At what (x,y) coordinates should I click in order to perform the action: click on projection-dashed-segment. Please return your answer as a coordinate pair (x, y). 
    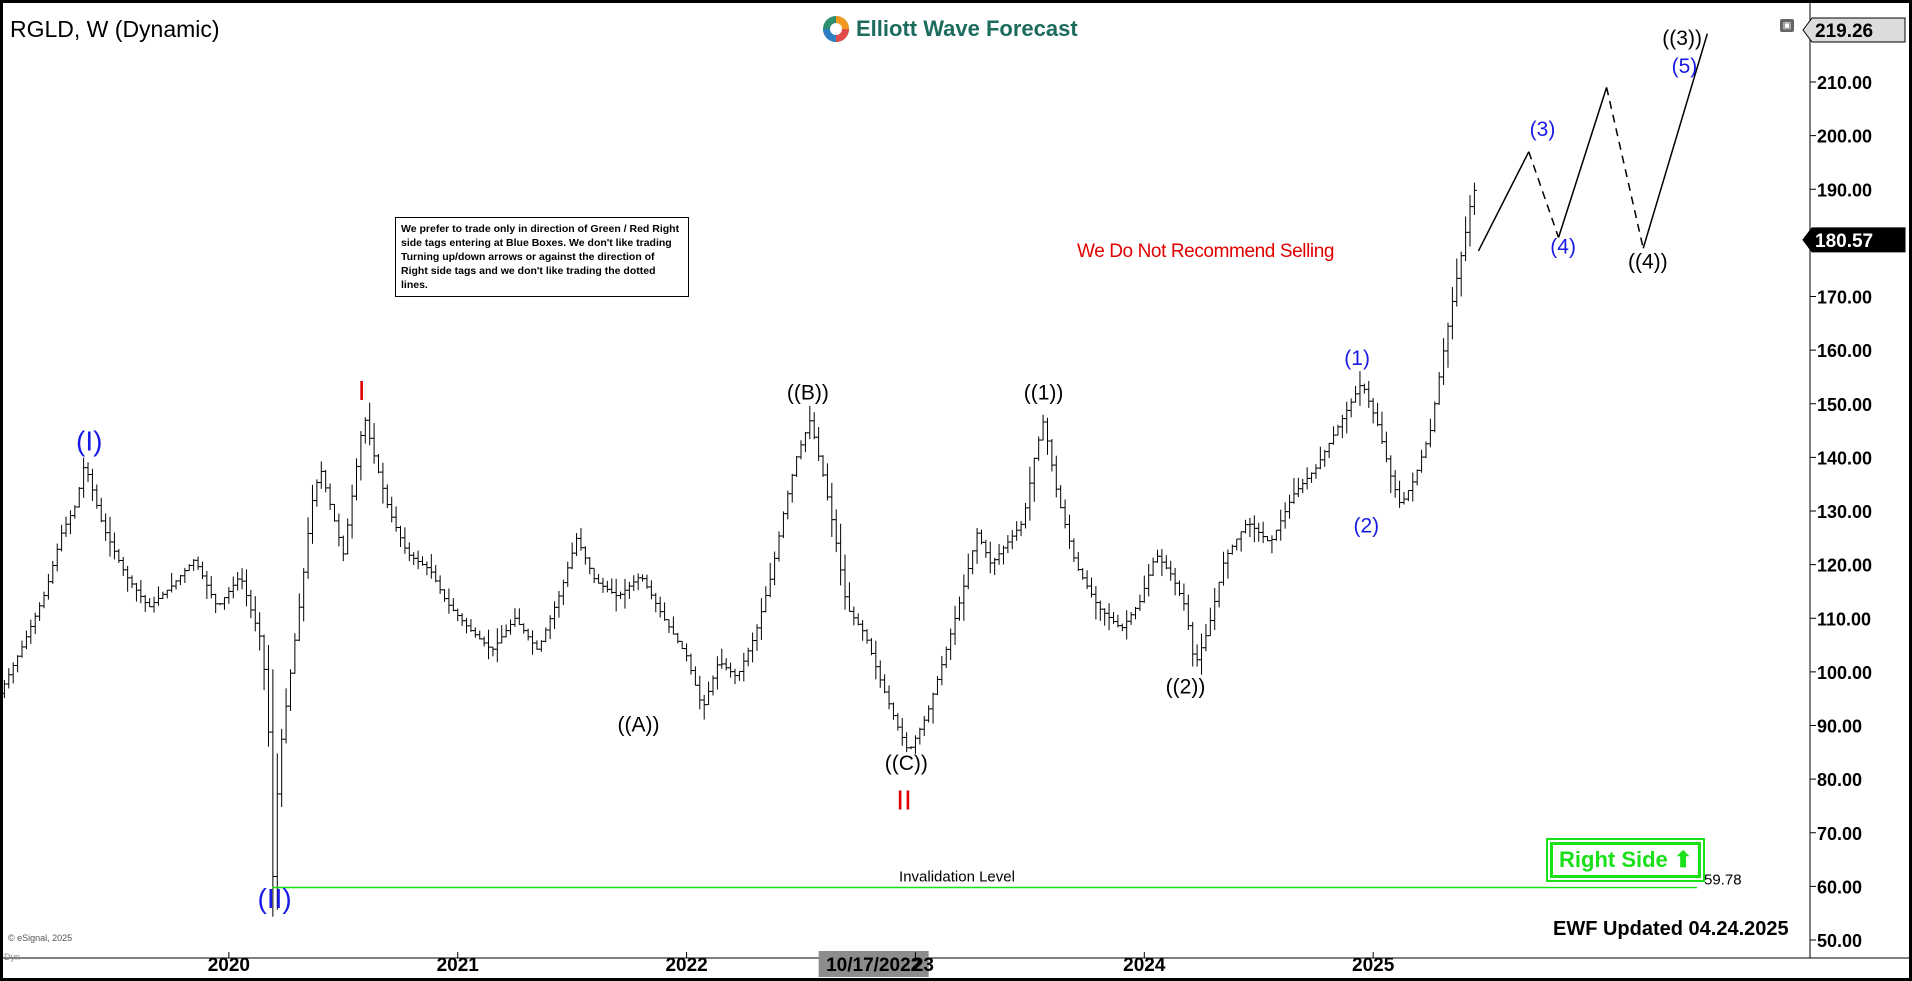
    Looking at the image, I should click on (1624, 168).